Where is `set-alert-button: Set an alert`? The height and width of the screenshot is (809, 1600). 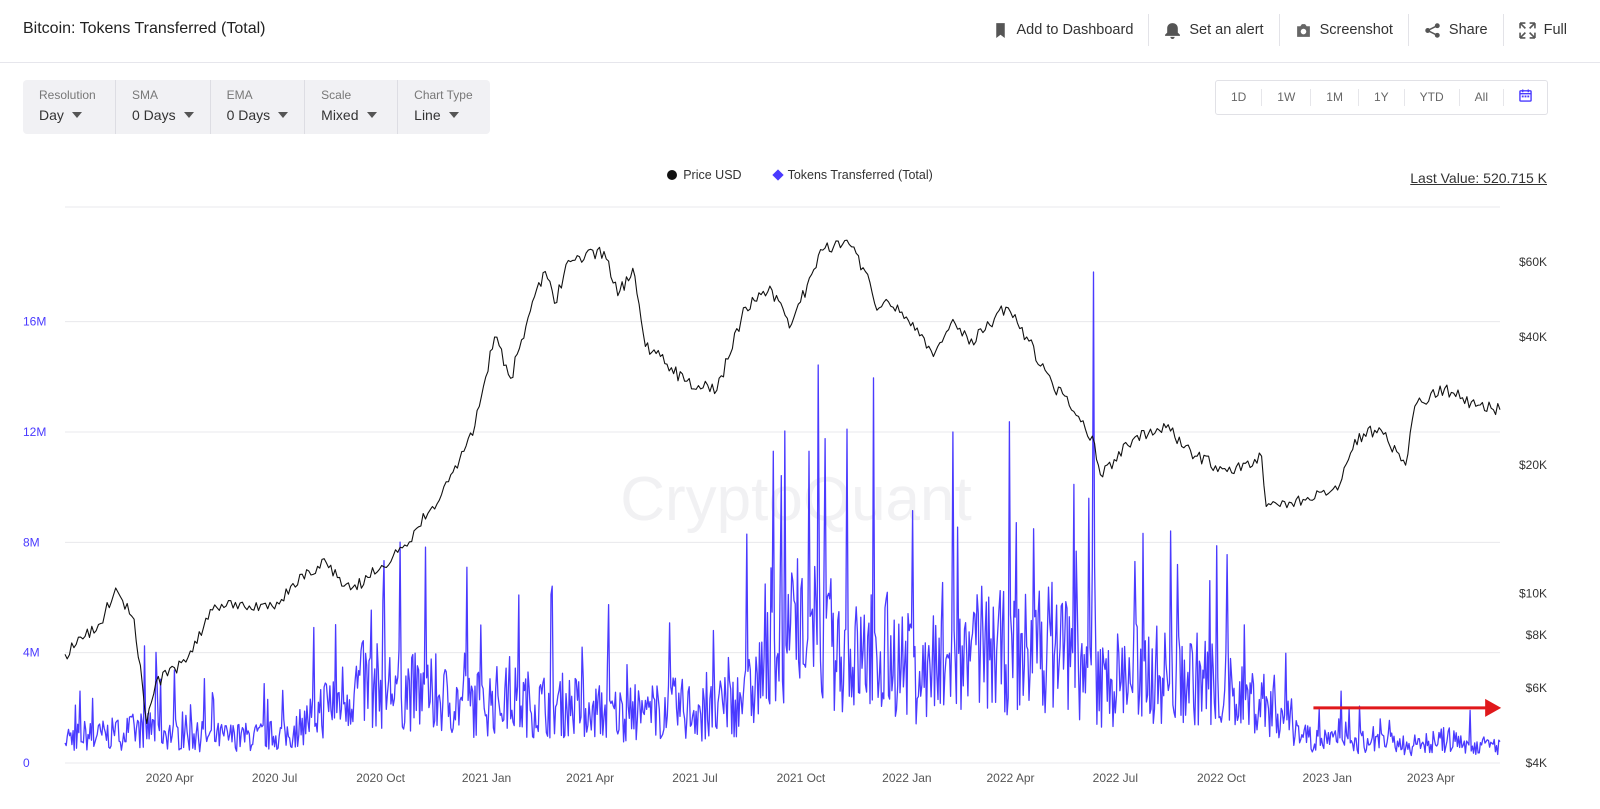
set-alert-button: Set an alert is located at coordinates (1213, 30).